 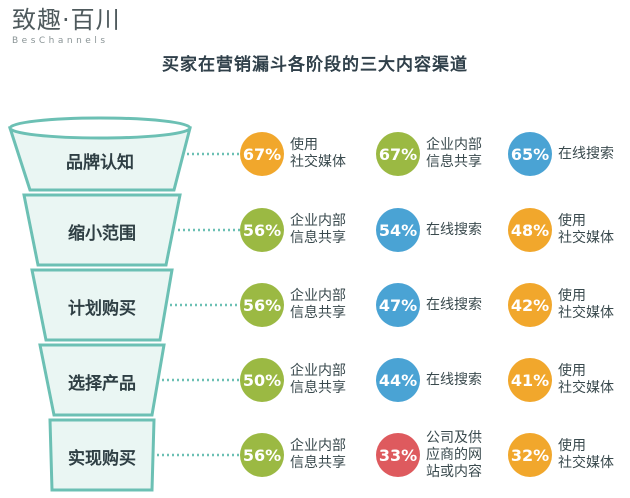 I want to click on percentage-circle: 33%, so click(x=398, y=455).